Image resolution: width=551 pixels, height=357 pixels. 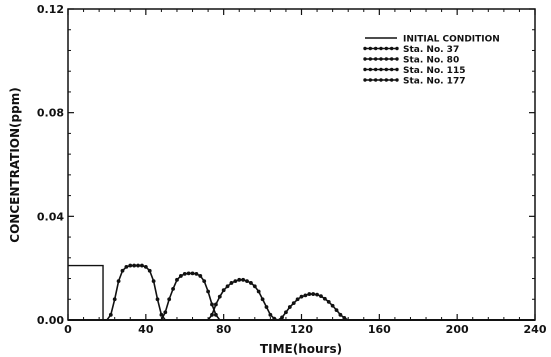 I want to click on y-tick-label: 0.12, so click(x=50, y=9).